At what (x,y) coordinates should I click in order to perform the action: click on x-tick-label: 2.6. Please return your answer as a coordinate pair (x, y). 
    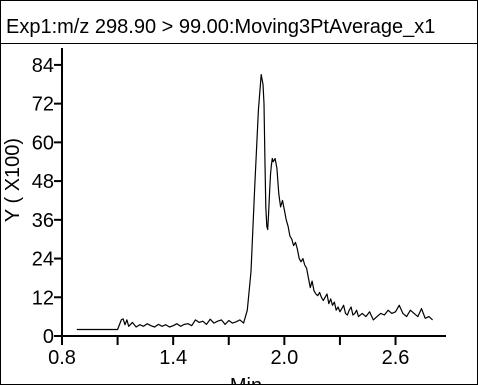
    Looking at the image, I should click on (396, 358).